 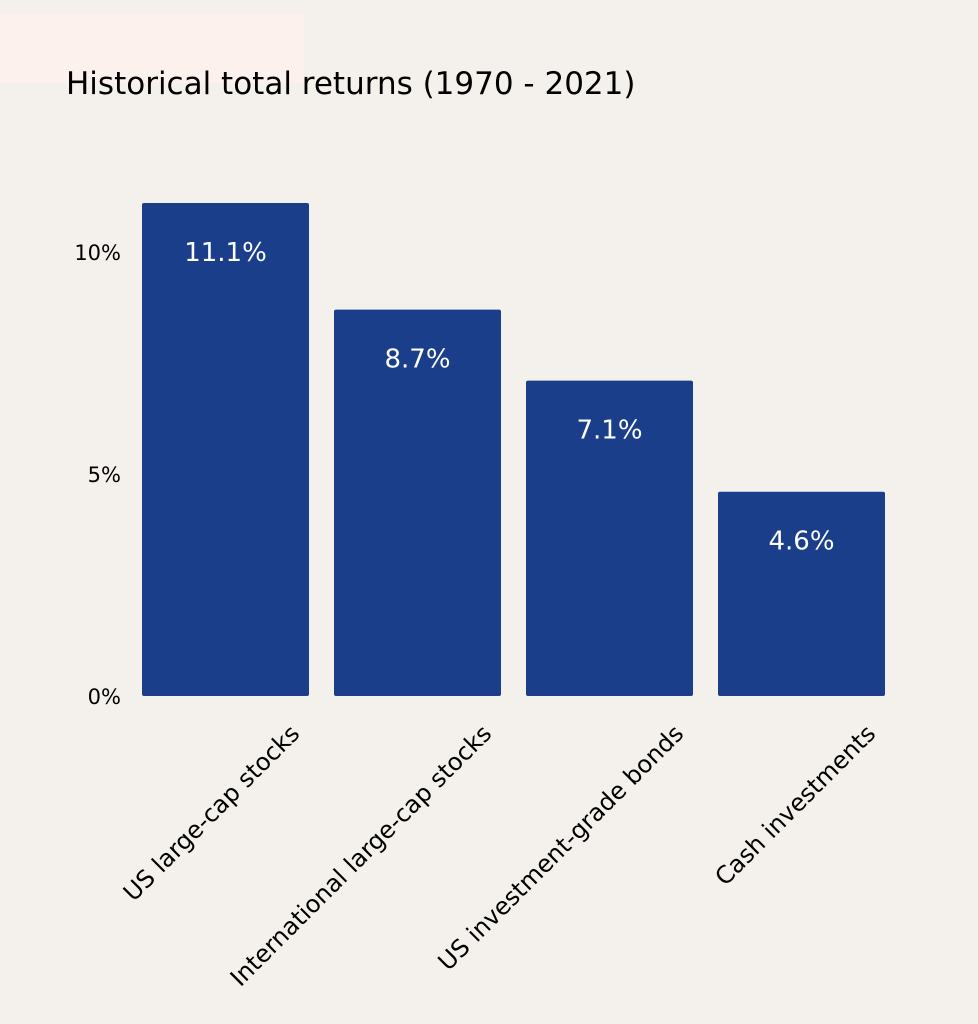 What do you see at coordinates (417, 360) in the screenshot?
I see `bar-value-label: 8.7%` at bounding box center [417, 360].